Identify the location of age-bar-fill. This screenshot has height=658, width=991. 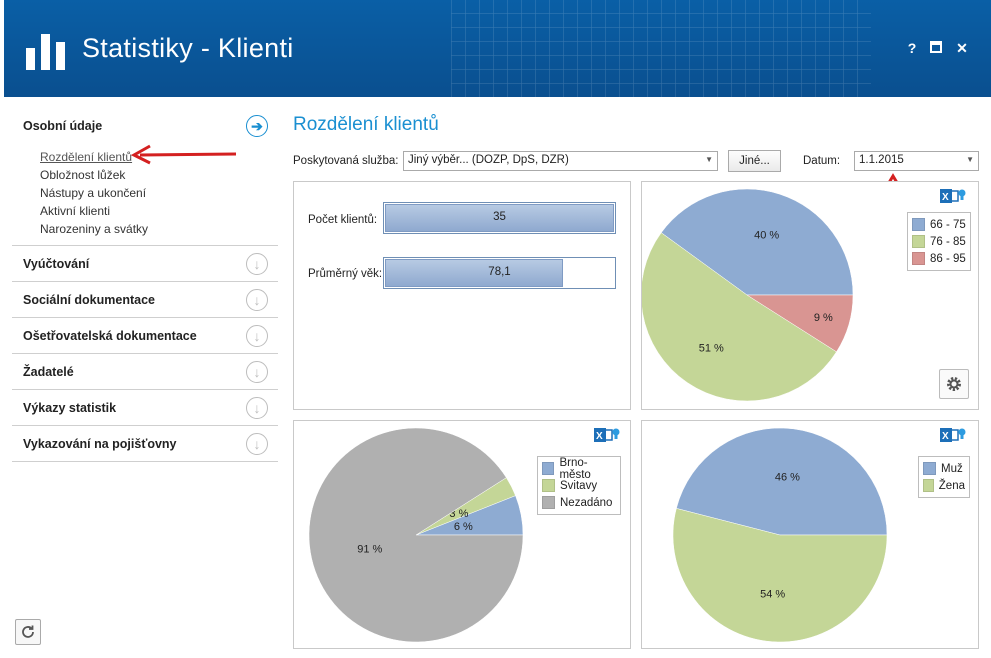
(474, 273).